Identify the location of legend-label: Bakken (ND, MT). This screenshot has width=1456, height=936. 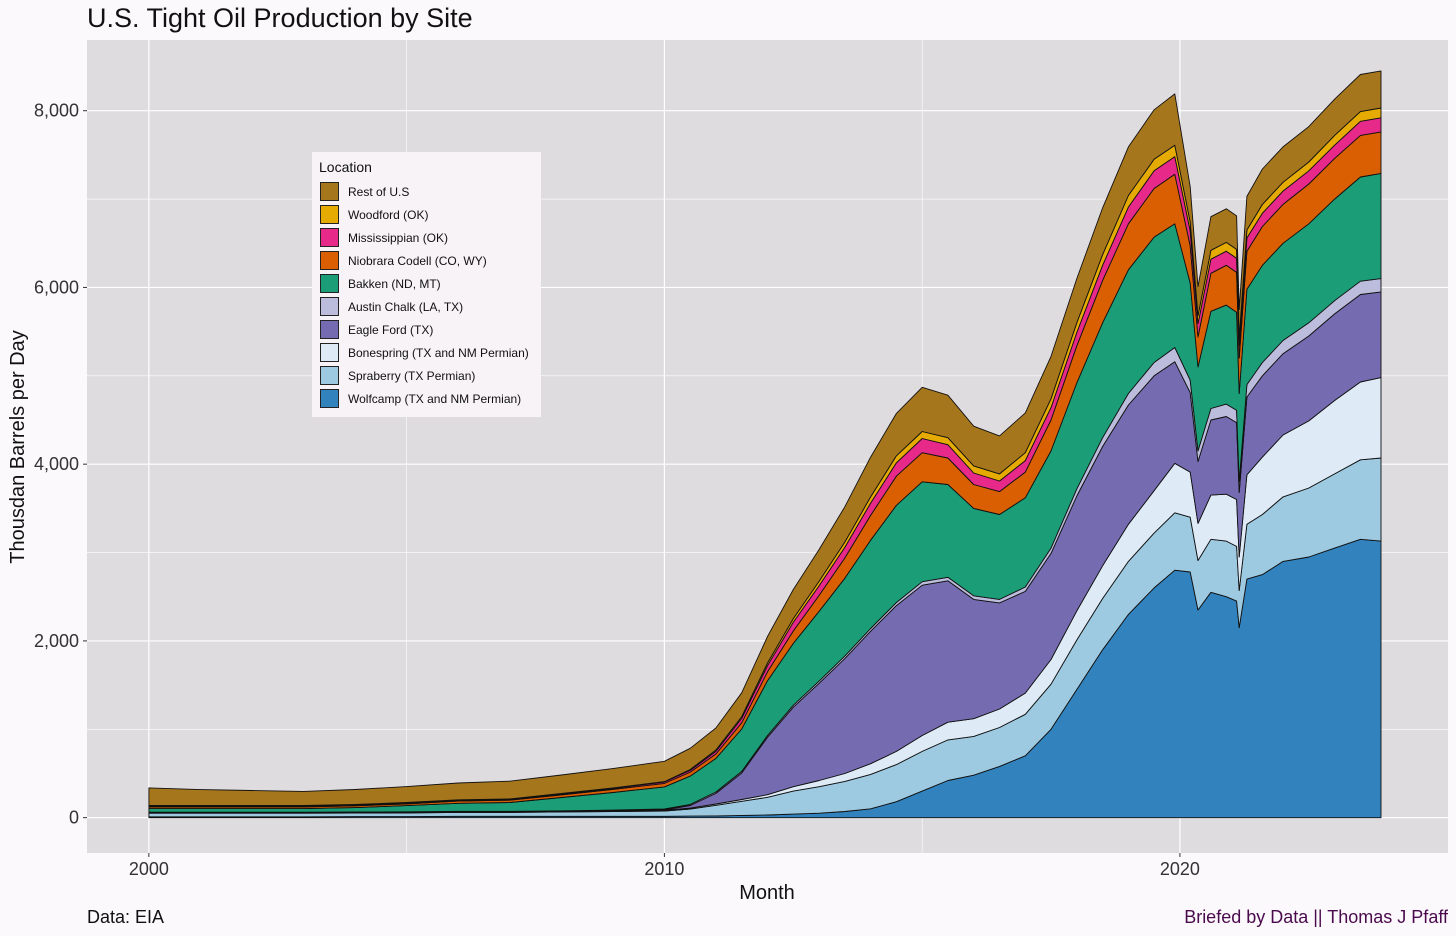
(394, 283).